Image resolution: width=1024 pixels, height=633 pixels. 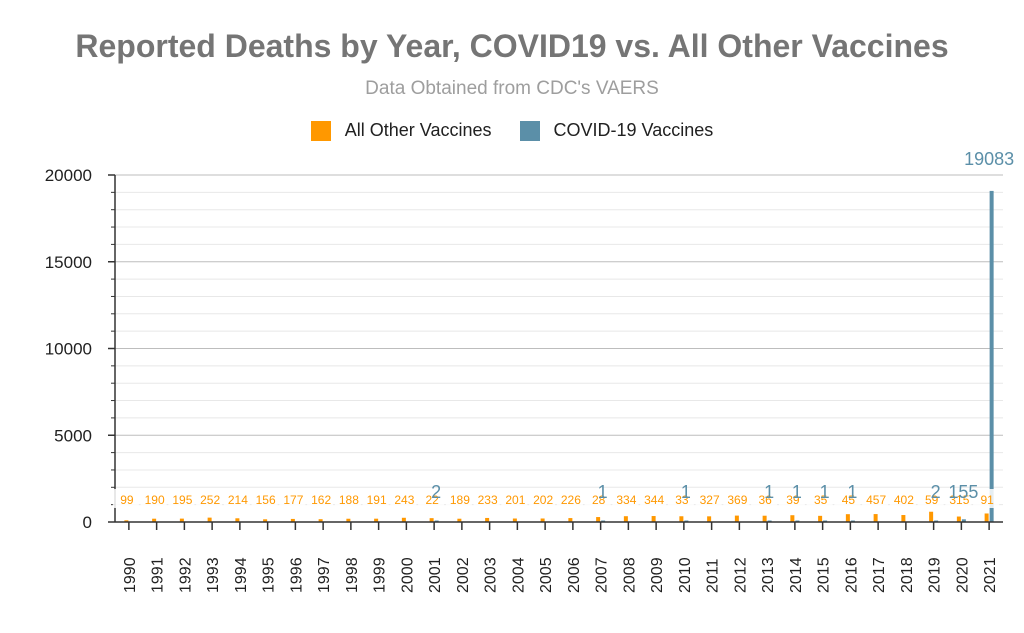 What do you see at coordinates (851, 575) in the screenshot?
I see `x-tick-label: 2016` at bounding box center [851, 575].